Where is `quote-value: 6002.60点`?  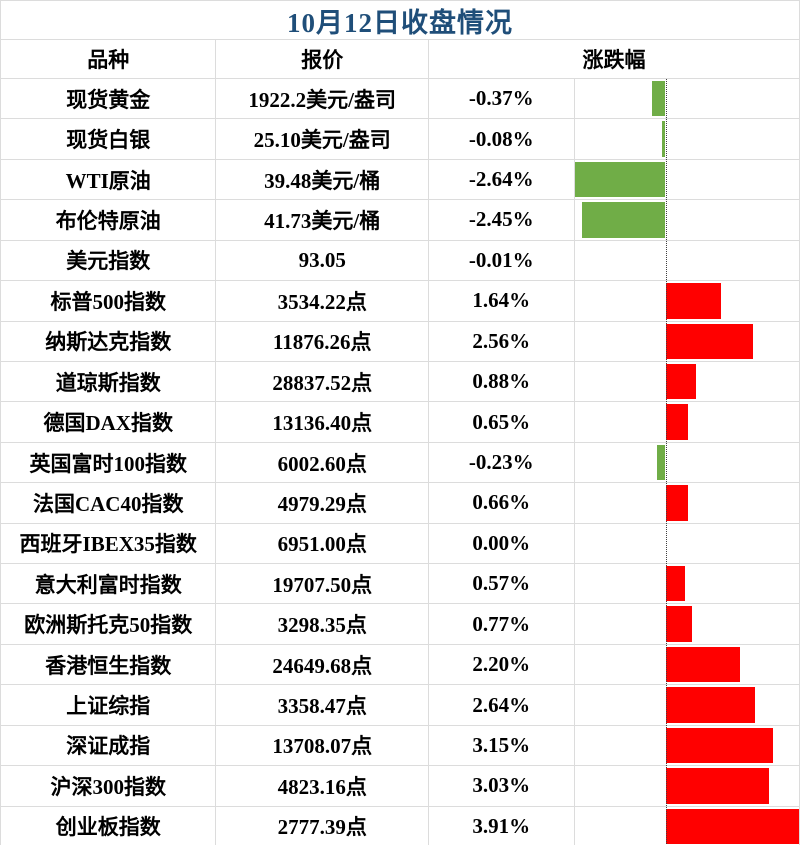
quote-value: 6002.60点 is located at coordinates (322, 462).